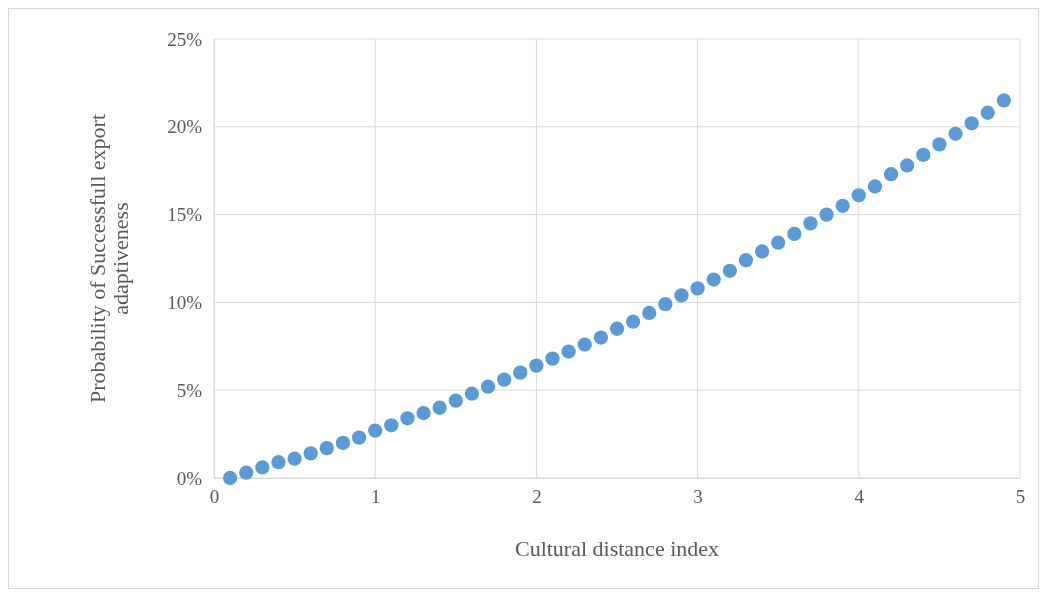 This screenshot has height=593, width=1043. Describe the element at coordinates (189, 390) in the screenshot. I see `y-tick-label: 5%` at that location.